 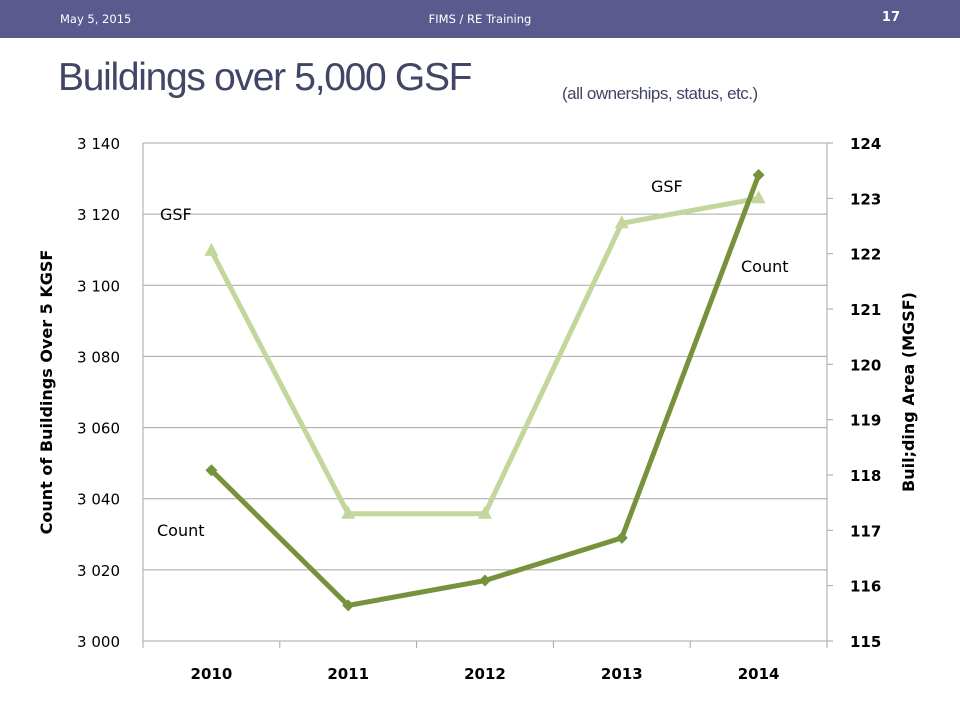 What do you see at coordinates (865, 531) in the screenshot?
I see `y-right-tick-label: 117` at bounding box center [865, 531].